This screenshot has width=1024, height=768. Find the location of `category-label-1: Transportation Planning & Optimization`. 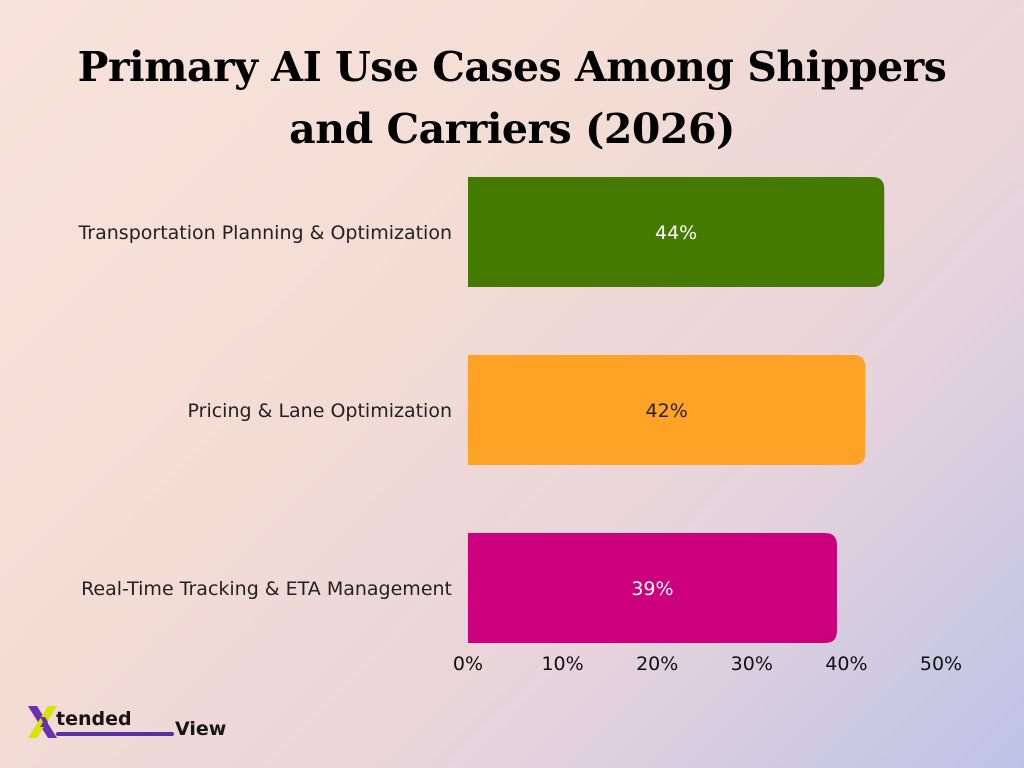

category-label-1: Transportation Planning & Optimization is located at coordinates (264, 233).